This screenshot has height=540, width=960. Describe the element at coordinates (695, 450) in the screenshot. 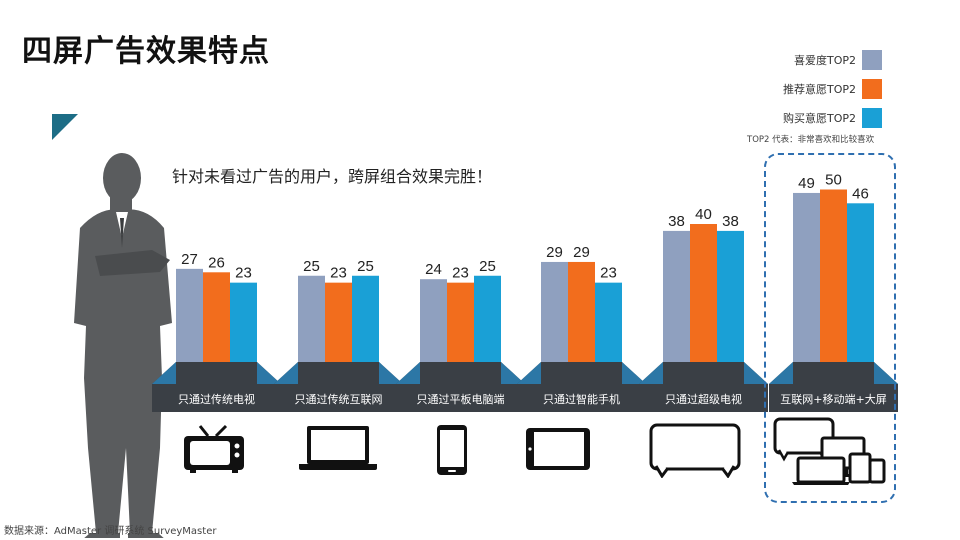

I see `smart-tv-icon` at that location.